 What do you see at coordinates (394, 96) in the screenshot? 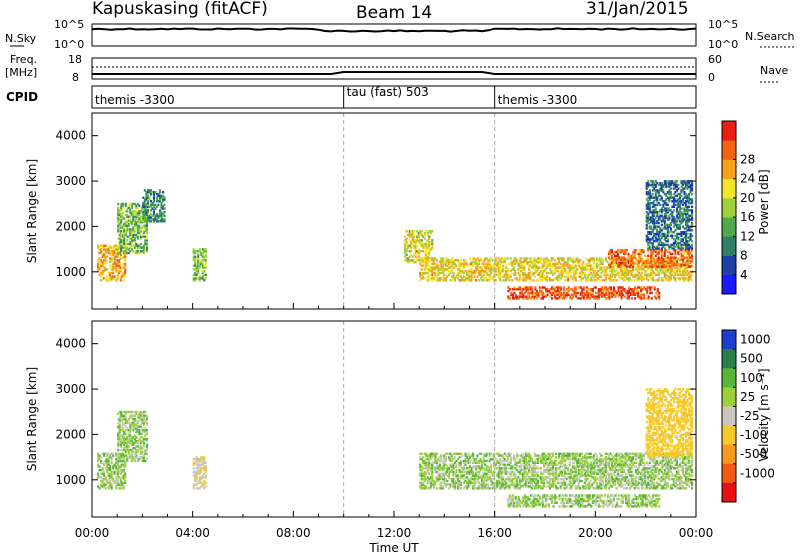
I see `cpid-panel: themis -3300 tau (fast) 503 themis -3300` at bounding box center [394, 96].